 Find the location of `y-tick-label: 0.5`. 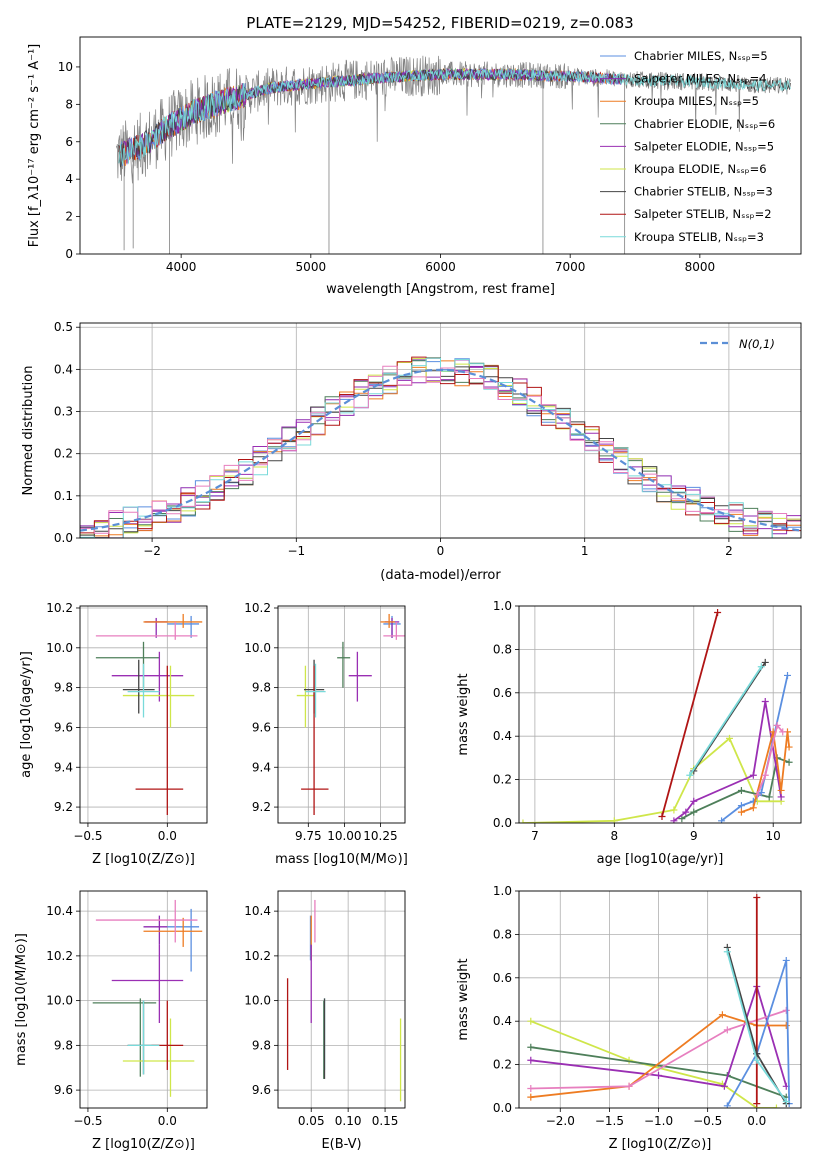

y-tick-label: 0.5 is located at coordinates (63, 327).